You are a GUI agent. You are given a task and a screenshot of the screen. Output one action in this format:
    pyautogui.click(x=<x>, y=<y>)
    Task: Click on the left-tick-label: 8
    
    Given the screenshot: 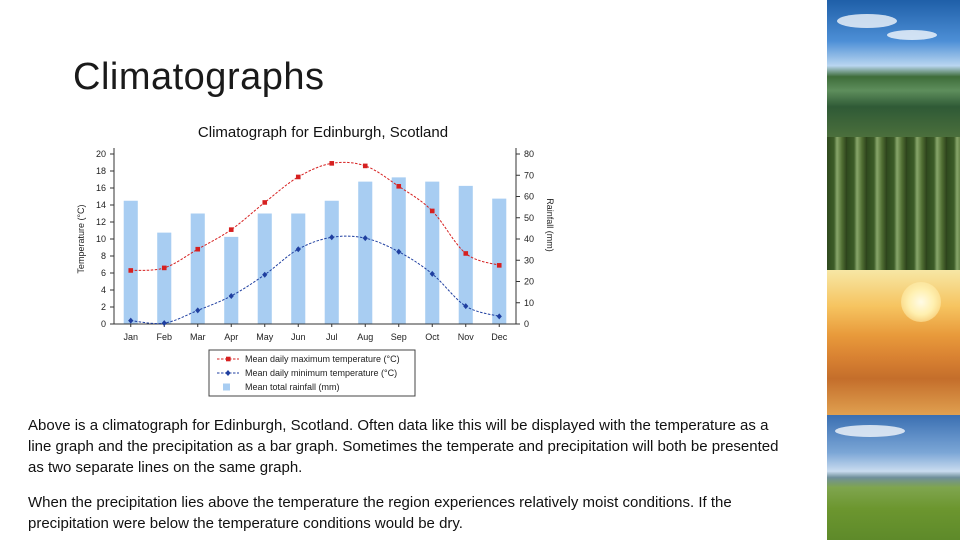 What is the action you would take?
    pyautogui.click(x=103, y=256)
    